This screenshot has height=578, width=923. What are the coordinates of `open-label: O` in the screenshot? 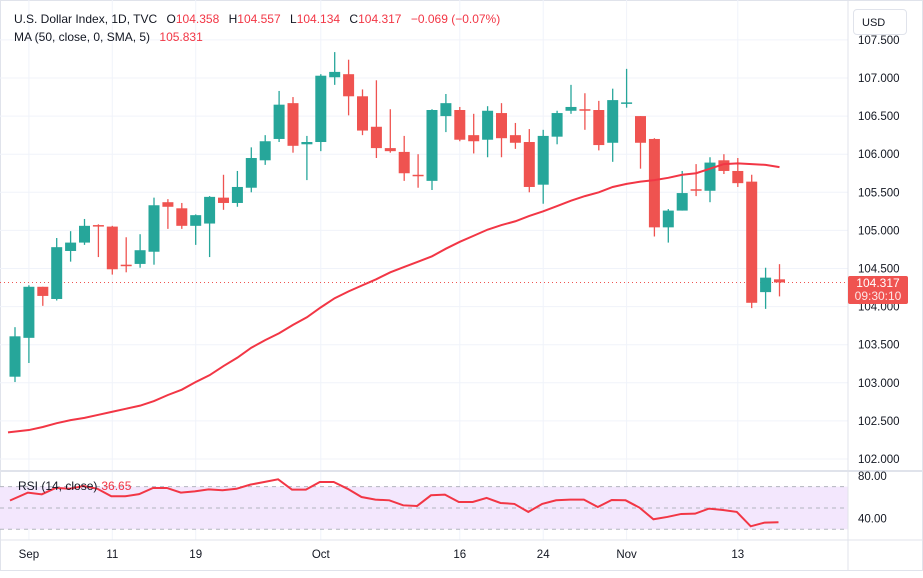 It's located at (171, 19).